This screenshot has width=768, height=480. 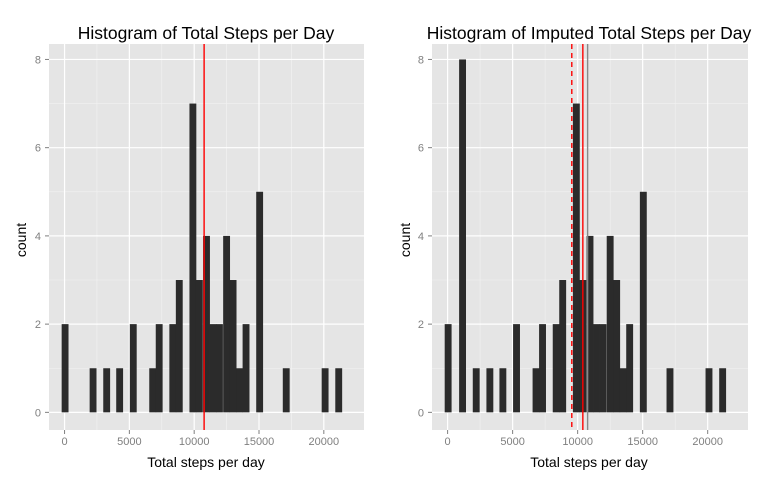 I want to click on chart-title: Histogram of Total Steps per Day, so click(x=206, y=33).